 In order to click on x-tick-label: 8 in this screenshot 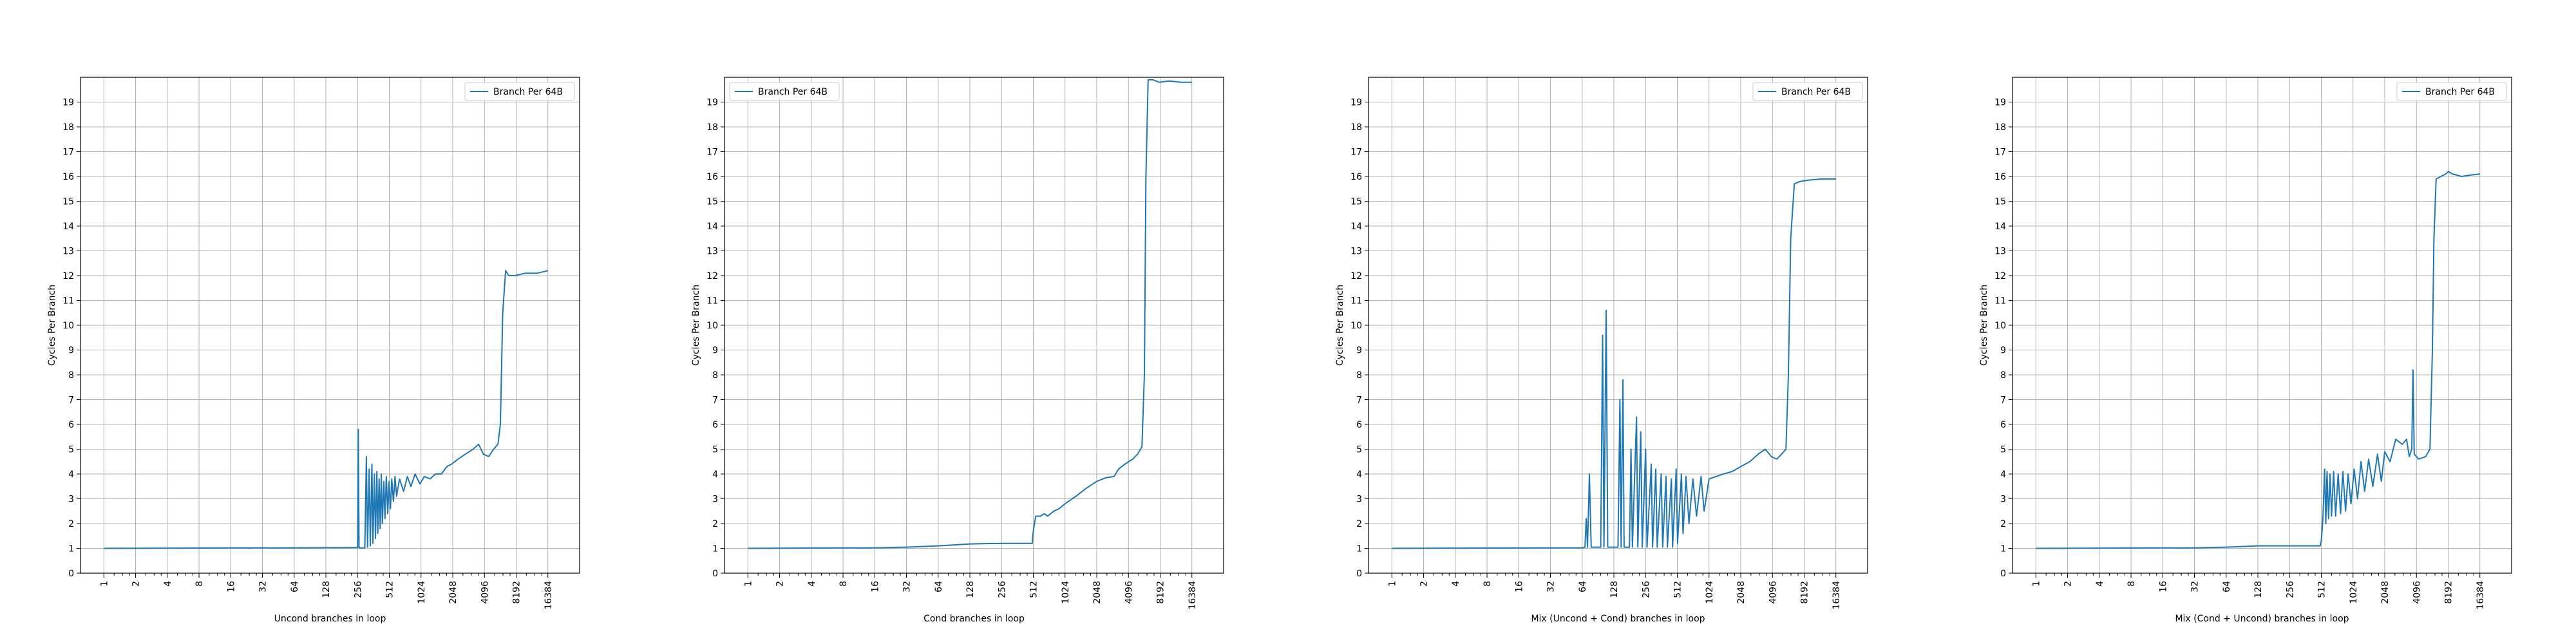, I will do `click(2132, 584)`.